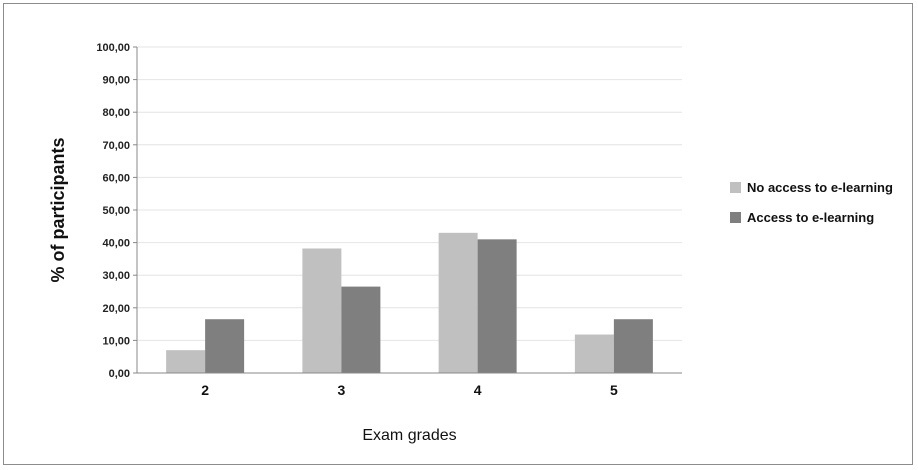 This screenshot has height=470, width=918. What do you see at coordinates (116, 146) in the screenshot?
I see `y-tick-label: 70,00` at bounding box center [116, 146].